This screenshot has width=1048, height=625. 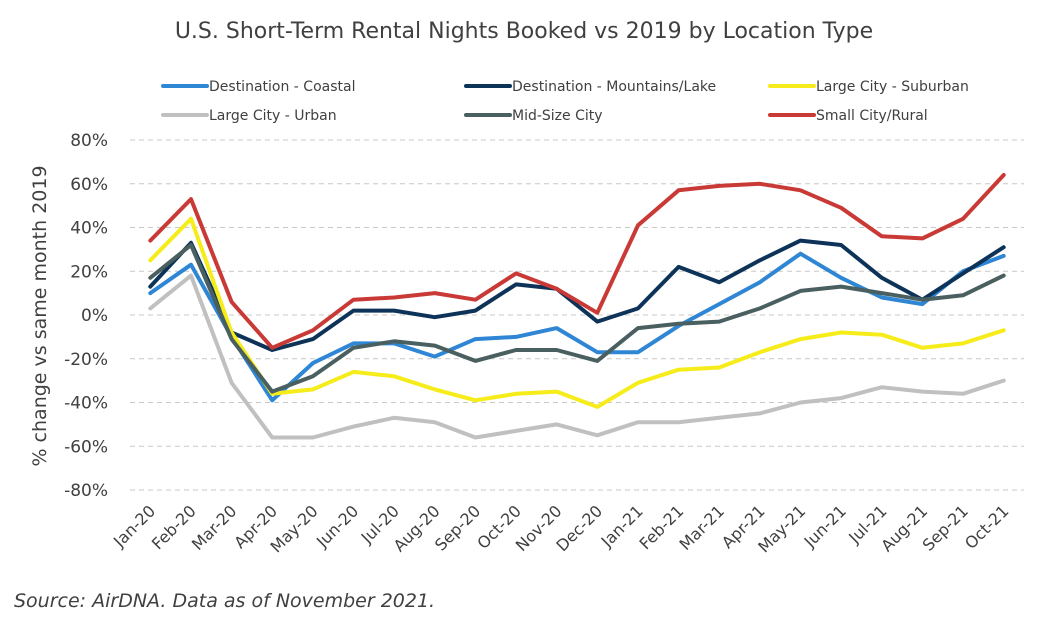 I want to click on series-line-destination-mountains-lake, so click(x=577, y=295).